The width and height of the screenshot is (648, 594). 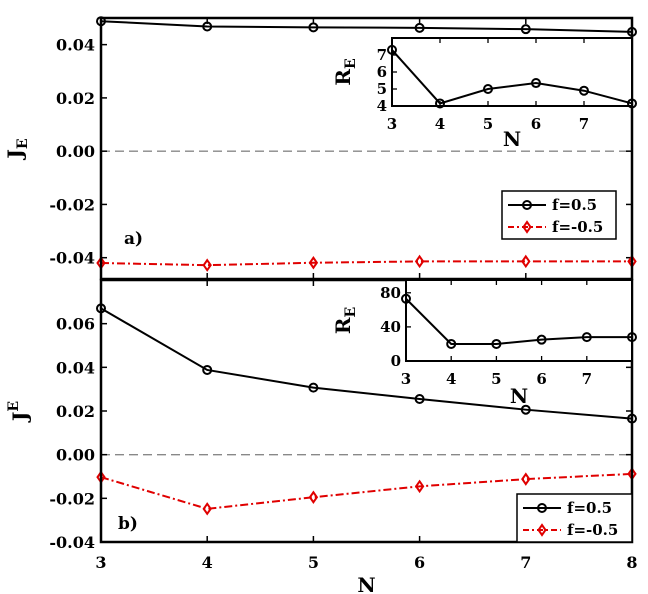 I want to click on panel-b-xtick-label-3: 6, so click(x=419, y=562).